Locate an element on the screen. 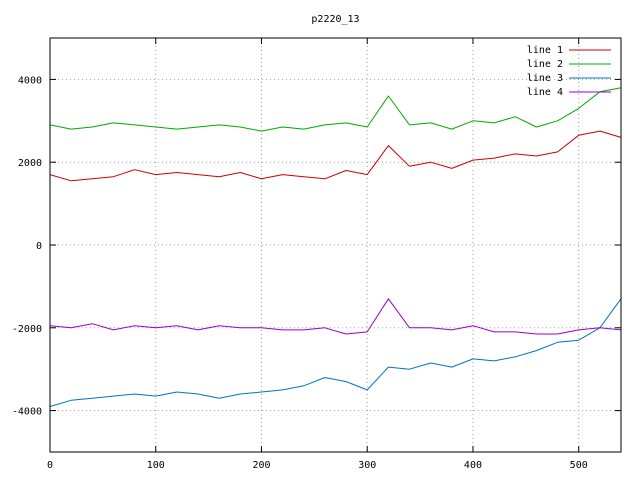  x-tick-label: 100 is located at coordinates (156, 465).